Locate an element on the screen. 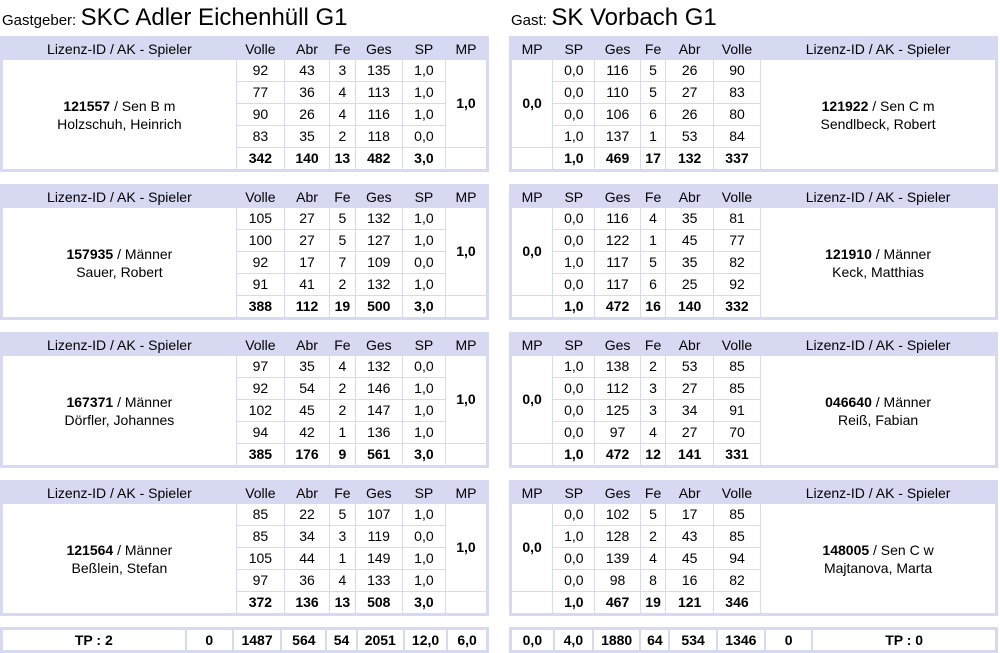 This screenshot has height=653, width=1000. score-cell: 372 is located at coordinates (260, 603).